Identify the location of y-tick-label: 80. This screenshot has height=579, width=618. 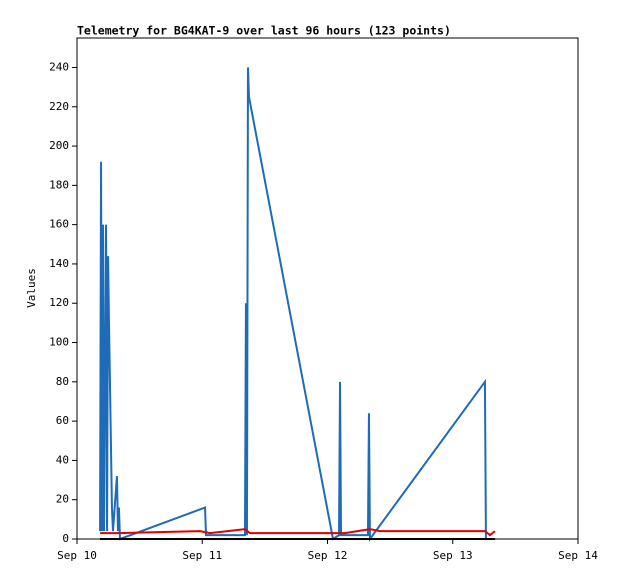
(62, 381).